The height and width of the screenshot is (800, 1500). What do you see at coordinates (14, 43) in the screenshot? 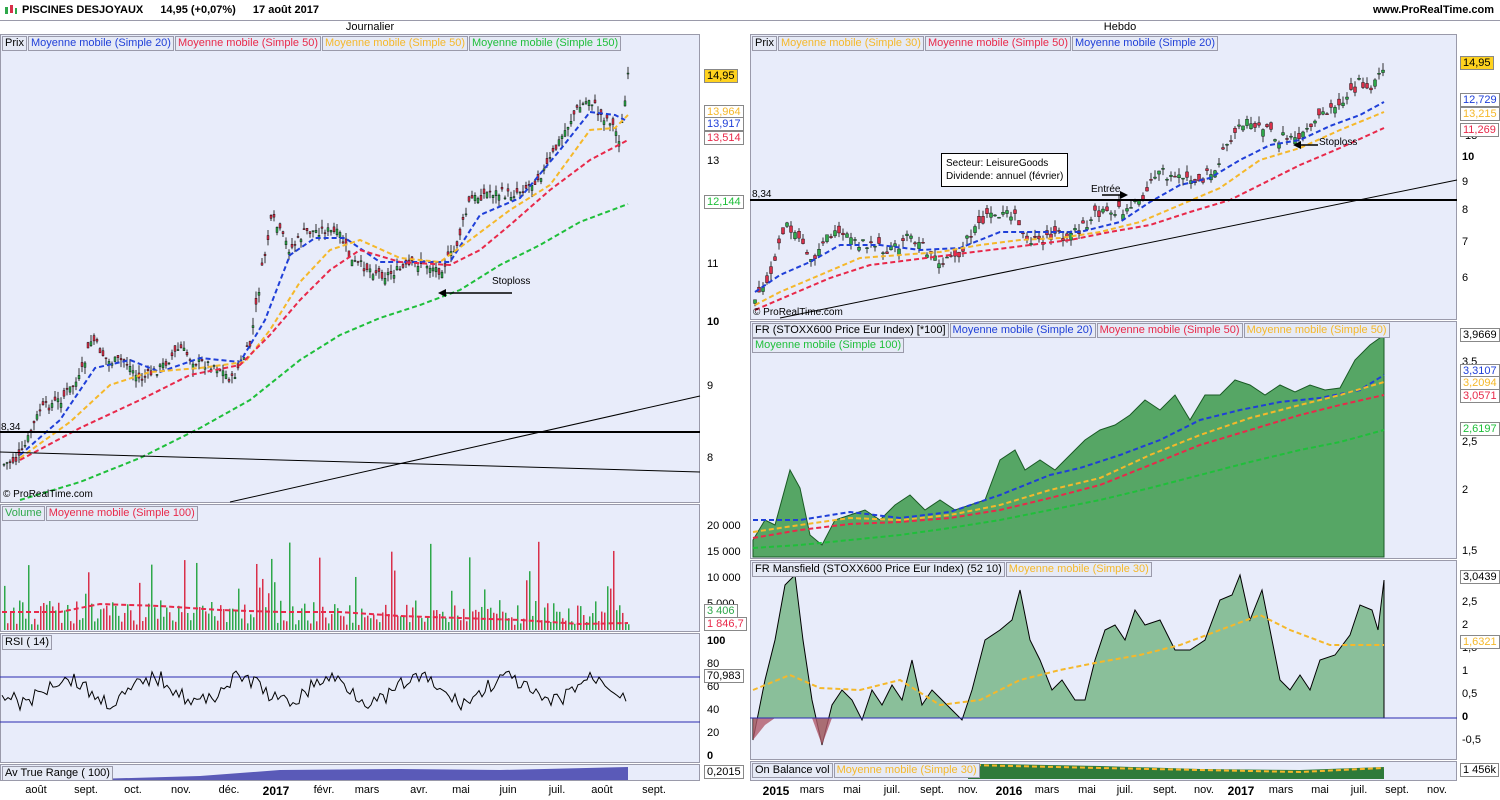
I see `legend-prix: Prix` at bounding box center [14, 43].